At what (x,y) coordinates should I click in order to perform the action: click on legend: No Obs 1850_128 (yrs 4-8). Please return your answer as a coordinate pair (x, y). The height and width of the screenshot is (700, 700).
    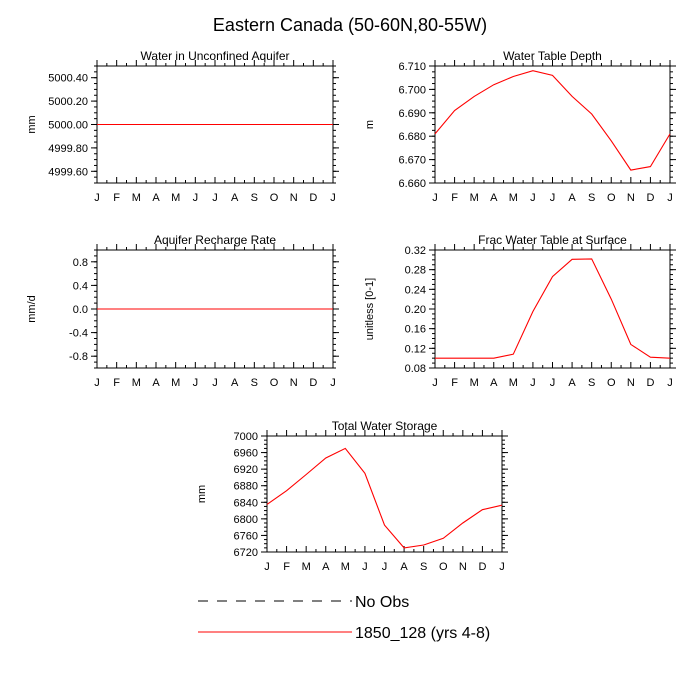
    Looking at the image, I should click on (344, 618).